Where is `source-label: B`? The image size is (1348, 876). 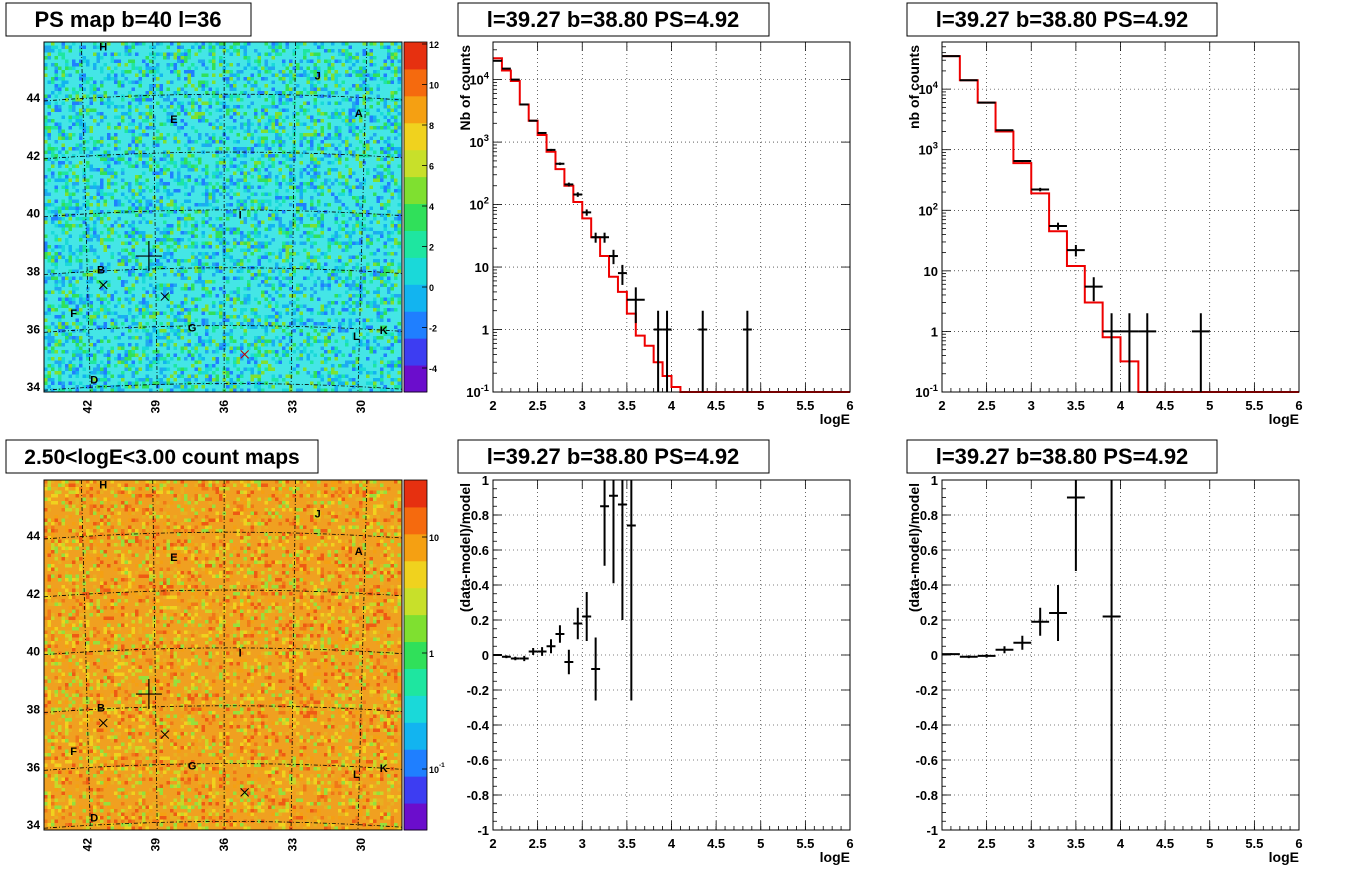
source-label: B is located at coordinates (101, 270).